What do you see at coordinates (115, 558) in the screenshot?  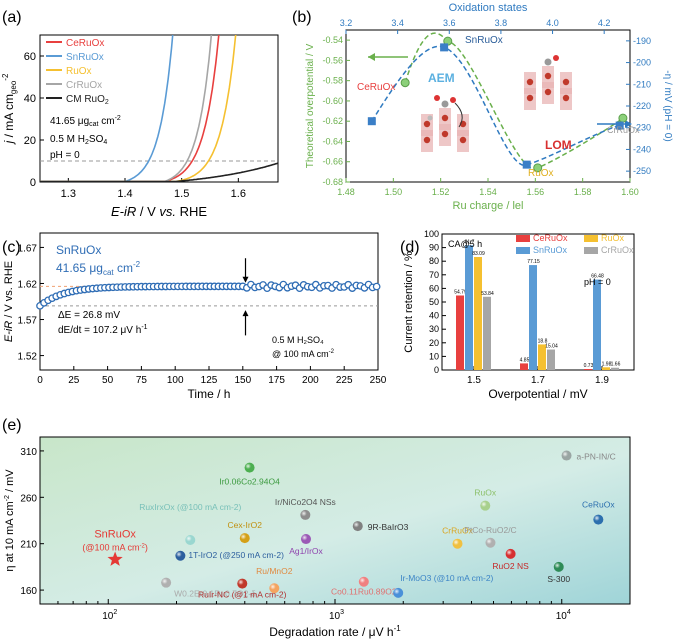 I see `panel-e-highlight-star` at bounding box center [115, 558].